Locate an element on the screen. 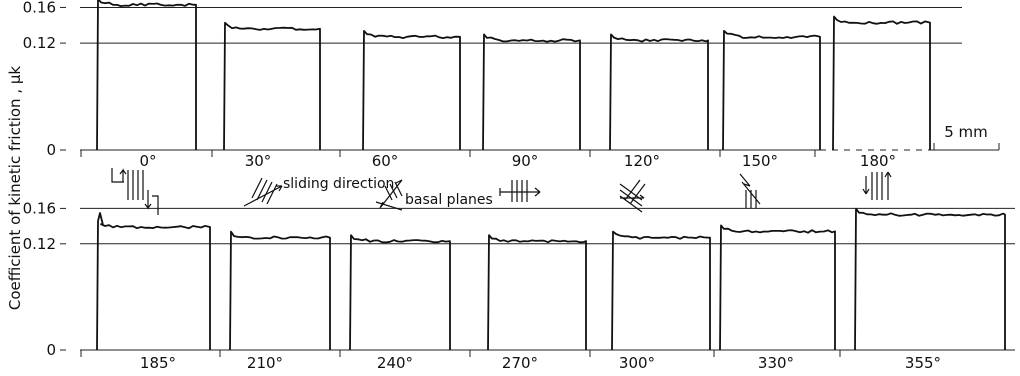 The width and height of the screenshot is (1020, 376). friction-trace-180deg is located at coordinates (881, 83).